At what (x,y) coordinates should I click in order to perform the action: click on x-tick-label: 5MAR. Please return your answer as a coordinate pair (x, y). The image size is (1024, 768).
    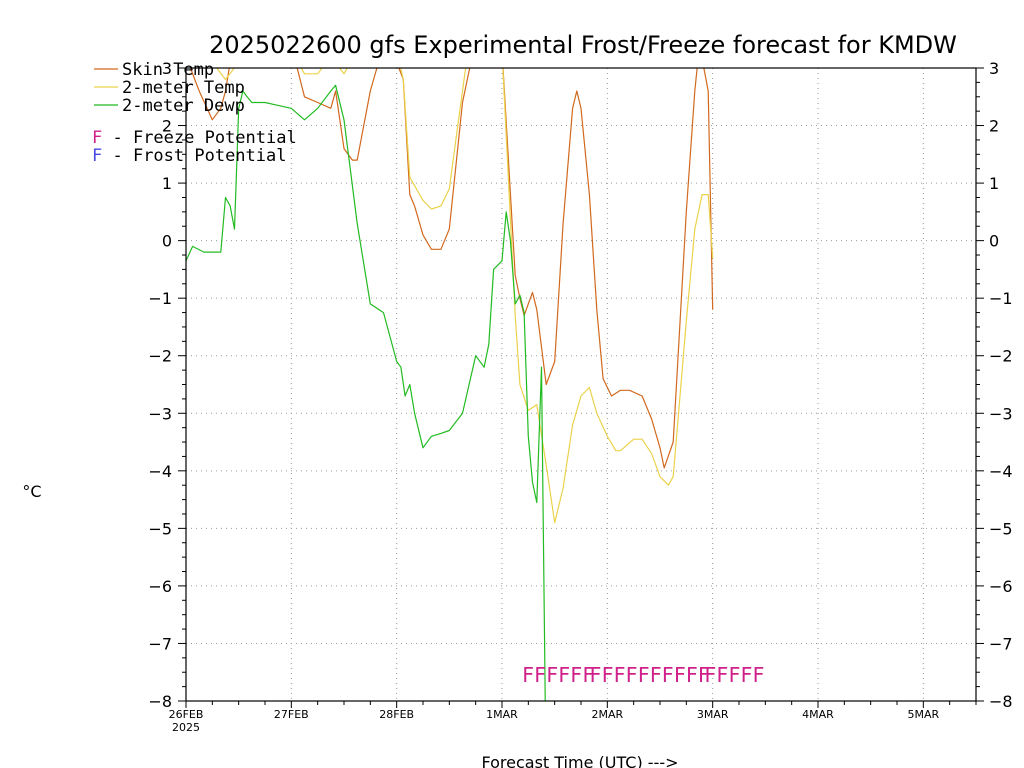
    Looking at the image, I should click on (923, 714).